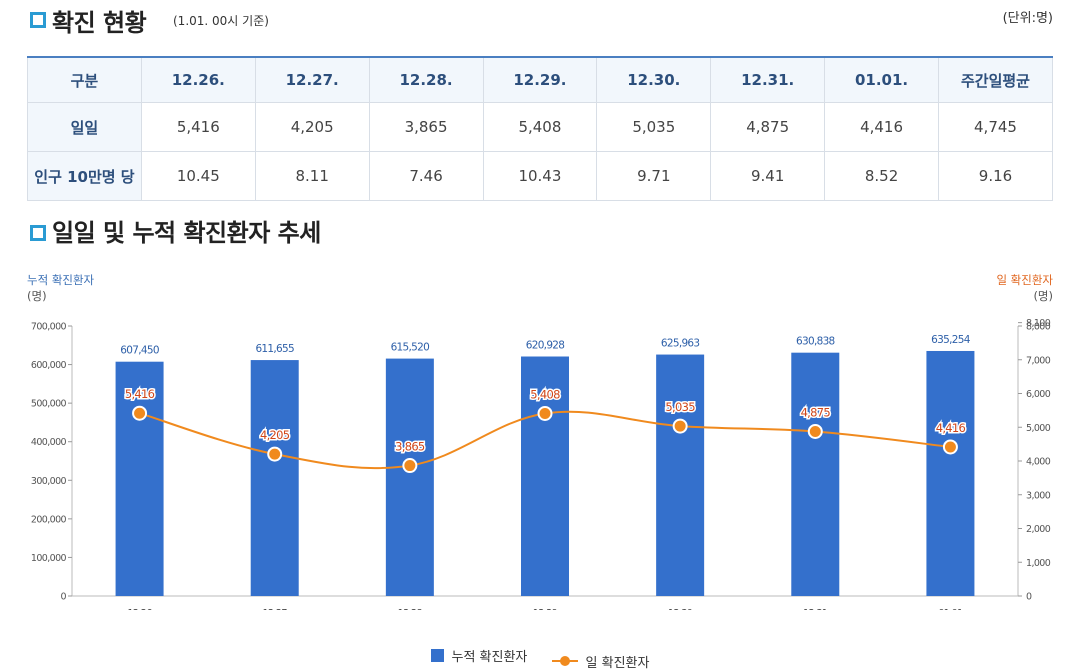 This screenshot has height=672, width=1080. I want to click on table-cell: 4,875, so click(768, 127).